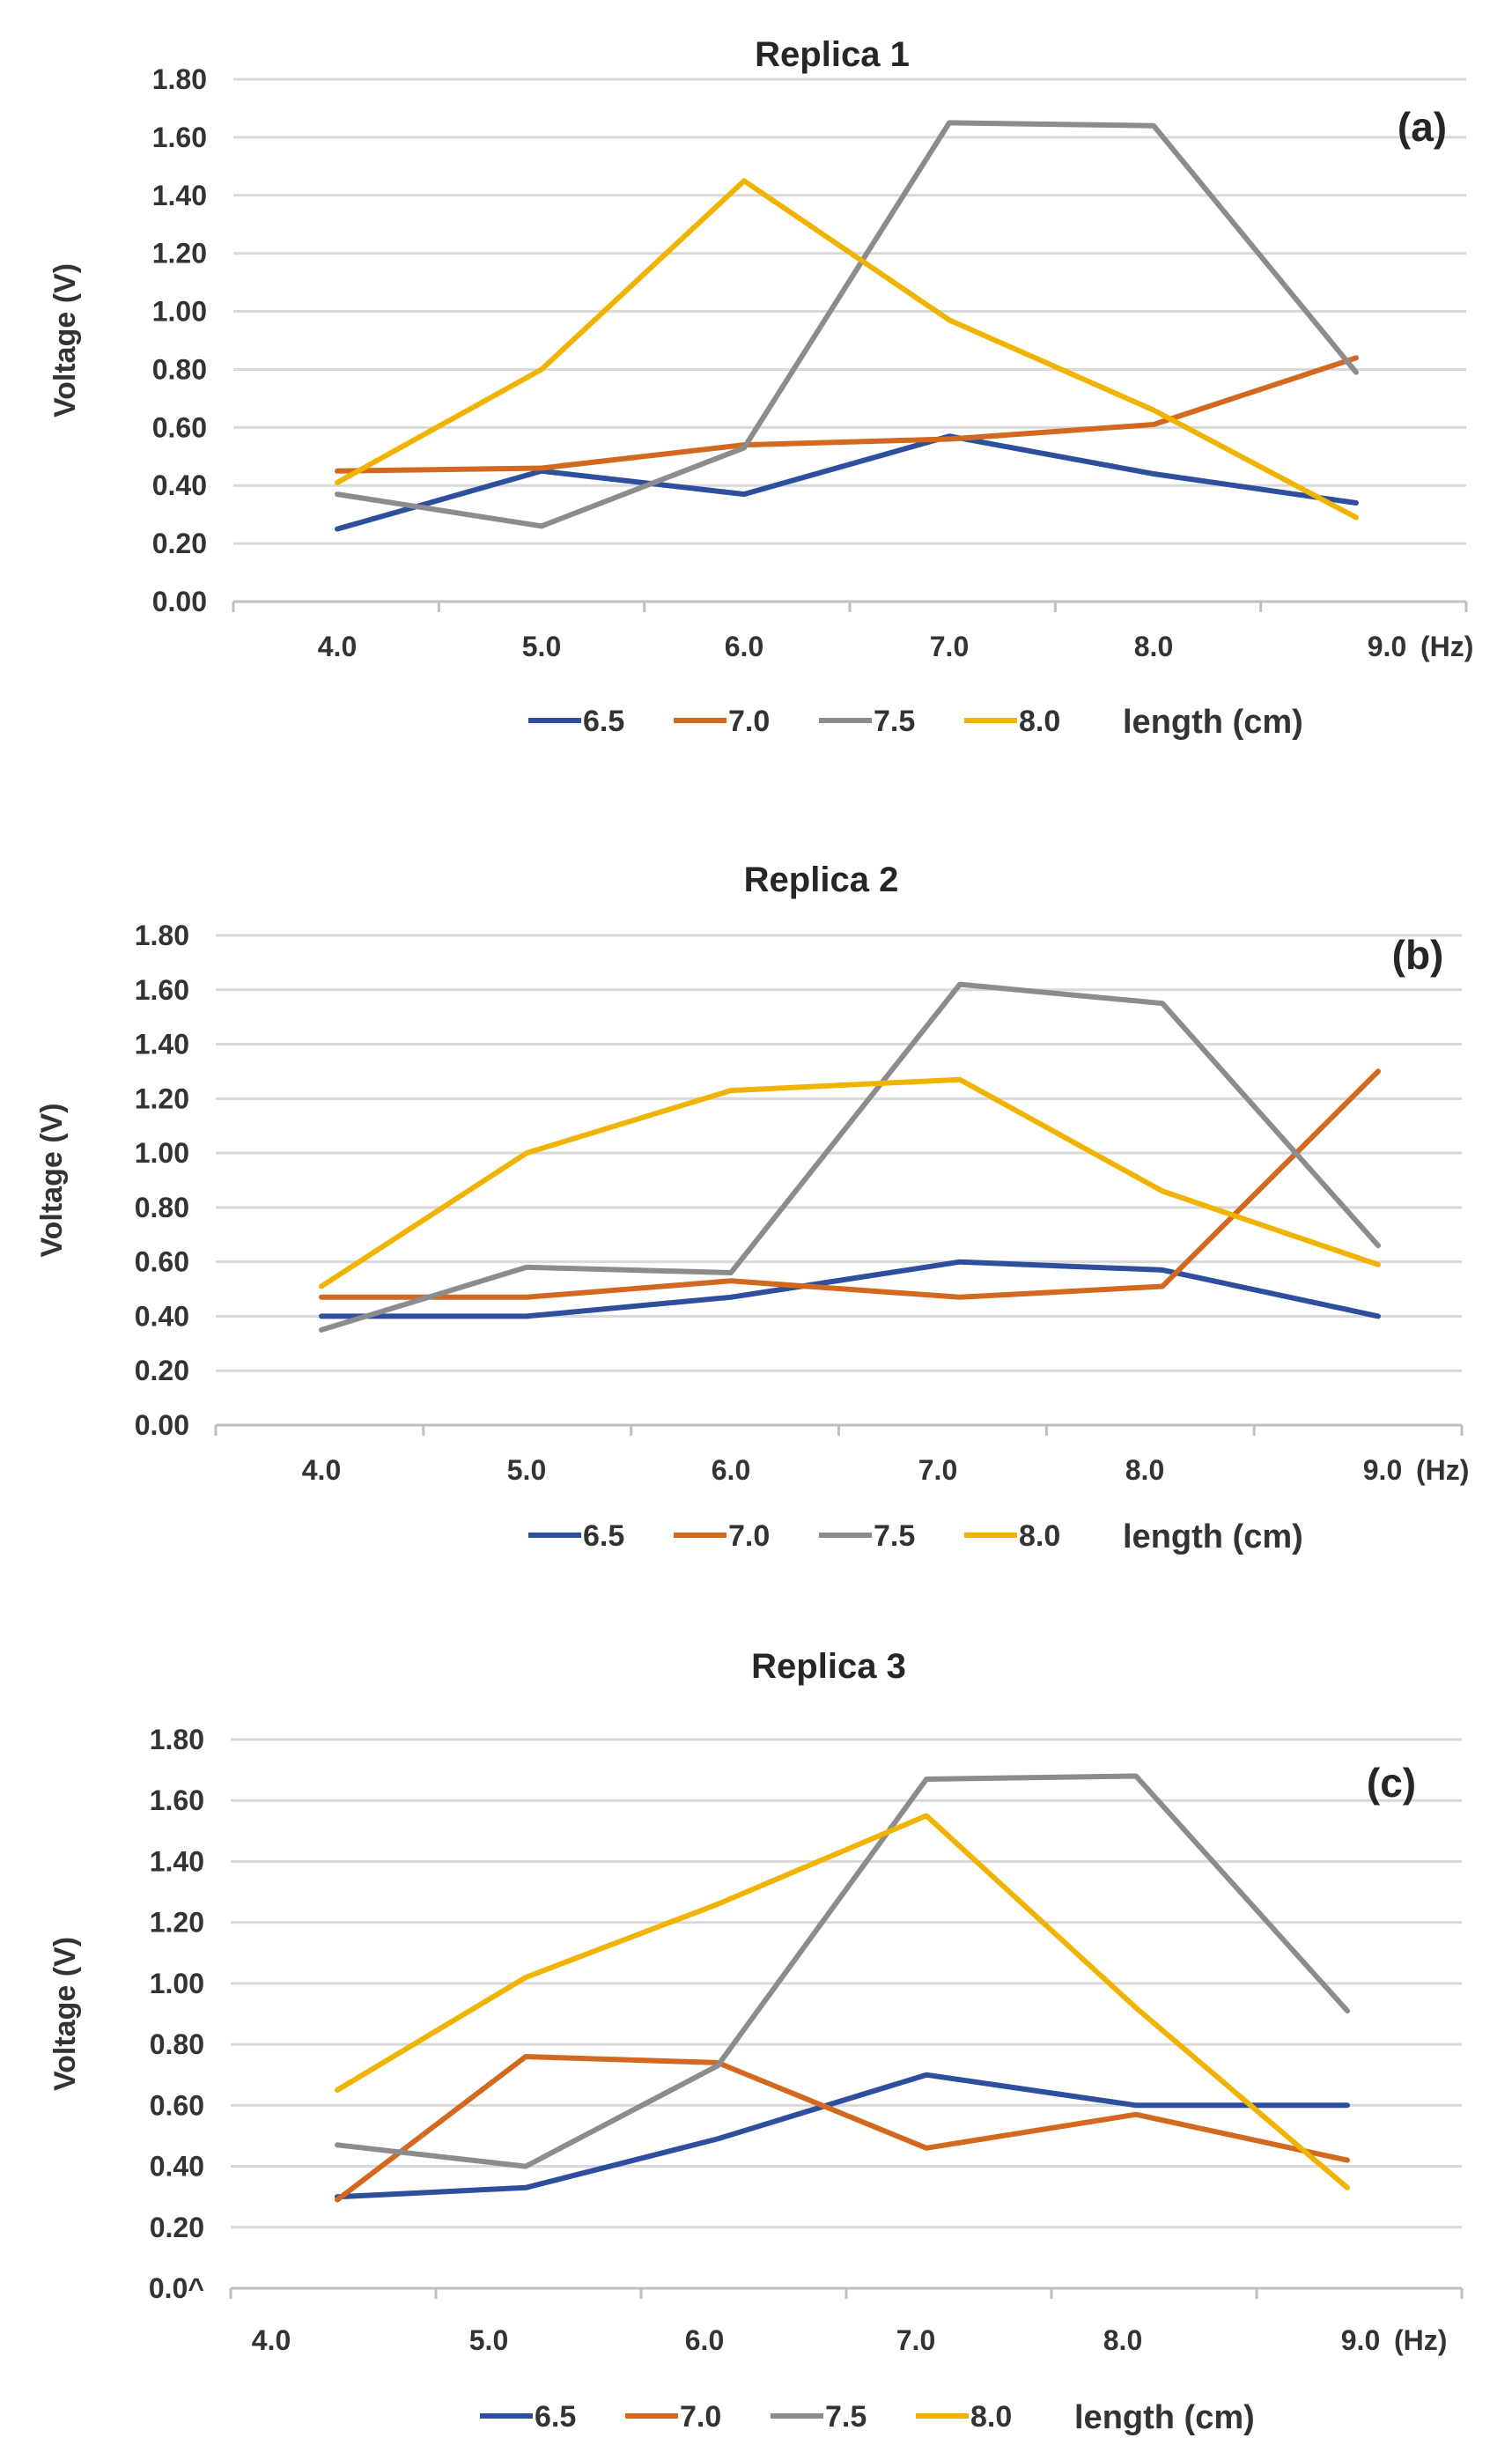 This screenshot has height=2460, width=1512. What do you see at coordinates (1391, 1783) in the screenshot?
I see `panel-label: (c)` at bounding box center [1391, 1783].